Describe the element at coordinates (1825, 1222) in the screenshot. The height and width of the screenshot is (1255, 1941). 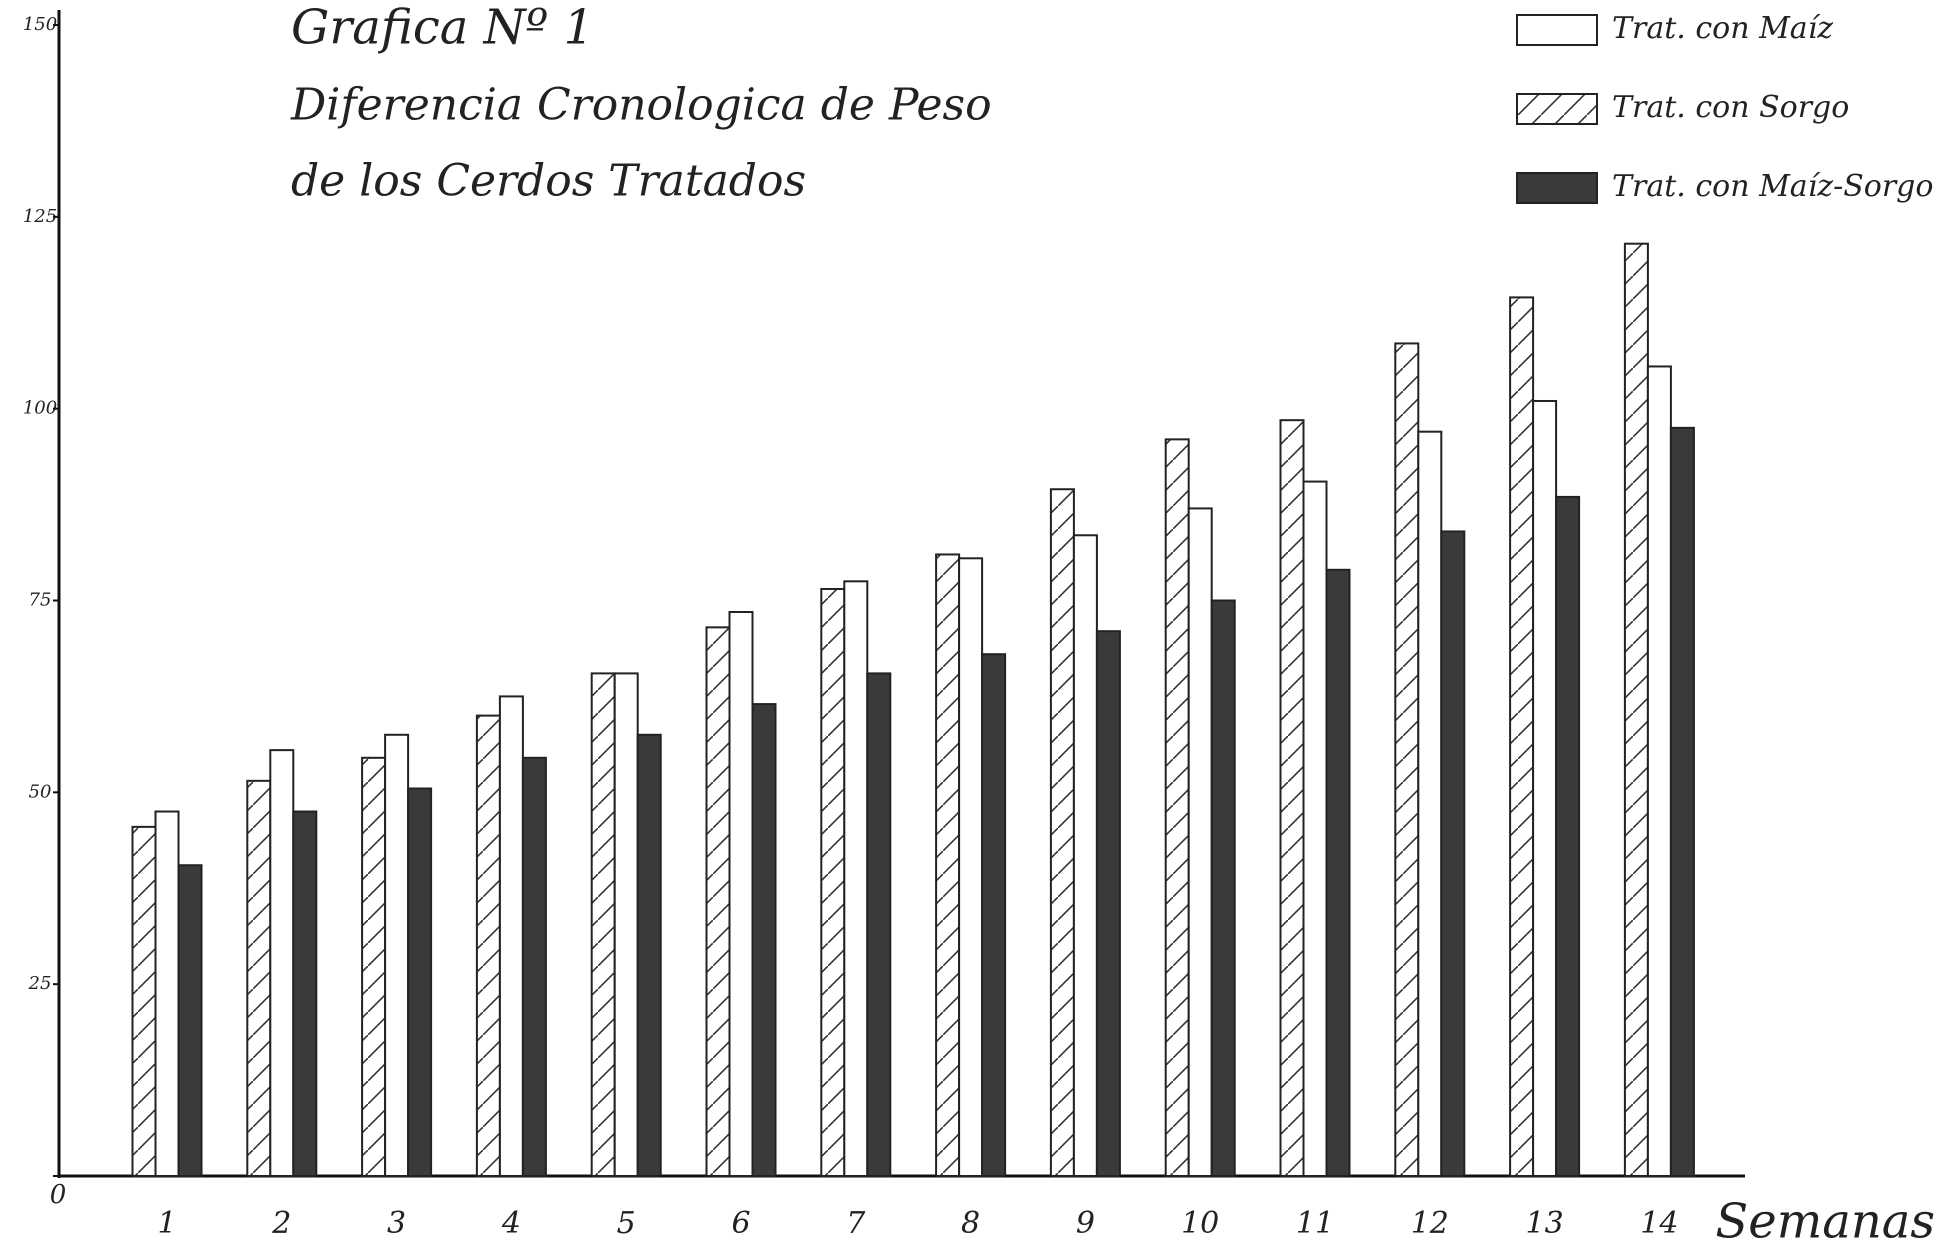
I see `x-axis-label: Semanas` at that location.